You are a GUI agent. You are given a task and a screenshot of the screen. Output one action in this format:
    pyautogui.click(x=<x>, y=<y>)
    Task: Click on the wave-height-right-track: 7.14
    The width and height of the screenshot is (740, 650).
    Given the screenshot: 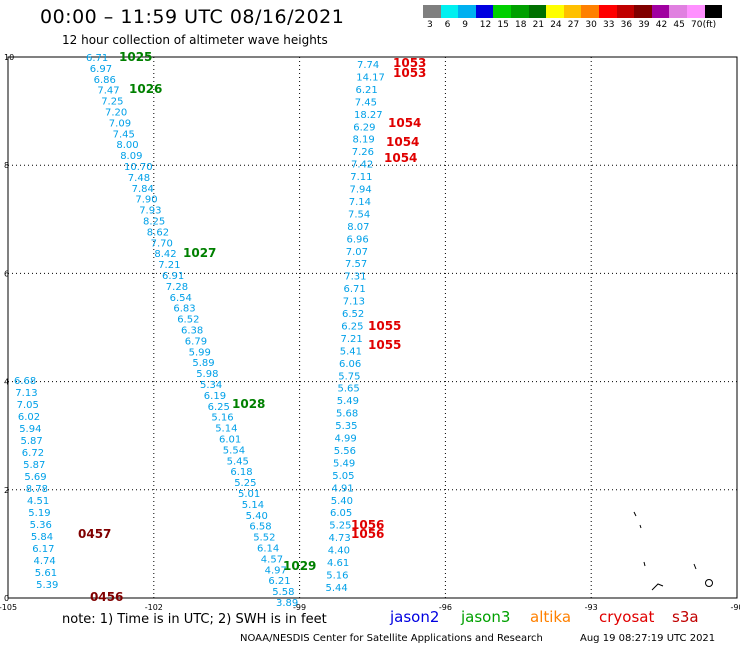 What is the action you would take?
    pyautogui.click(x=360, y=202)
    